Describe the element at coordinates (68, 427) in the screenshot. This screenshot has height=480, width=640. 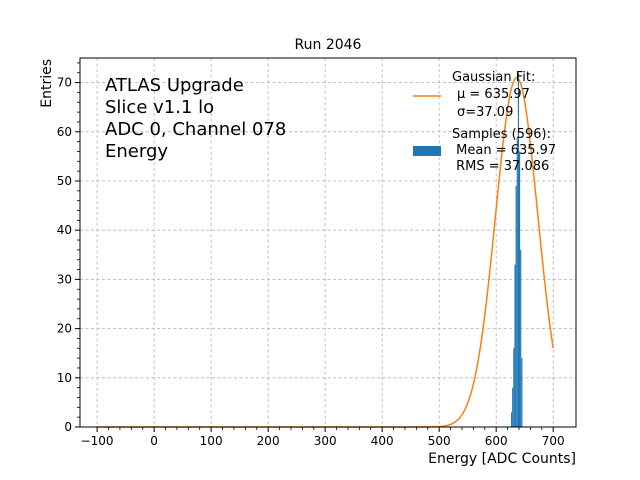
I see `y-tick-label: 0` at that location.